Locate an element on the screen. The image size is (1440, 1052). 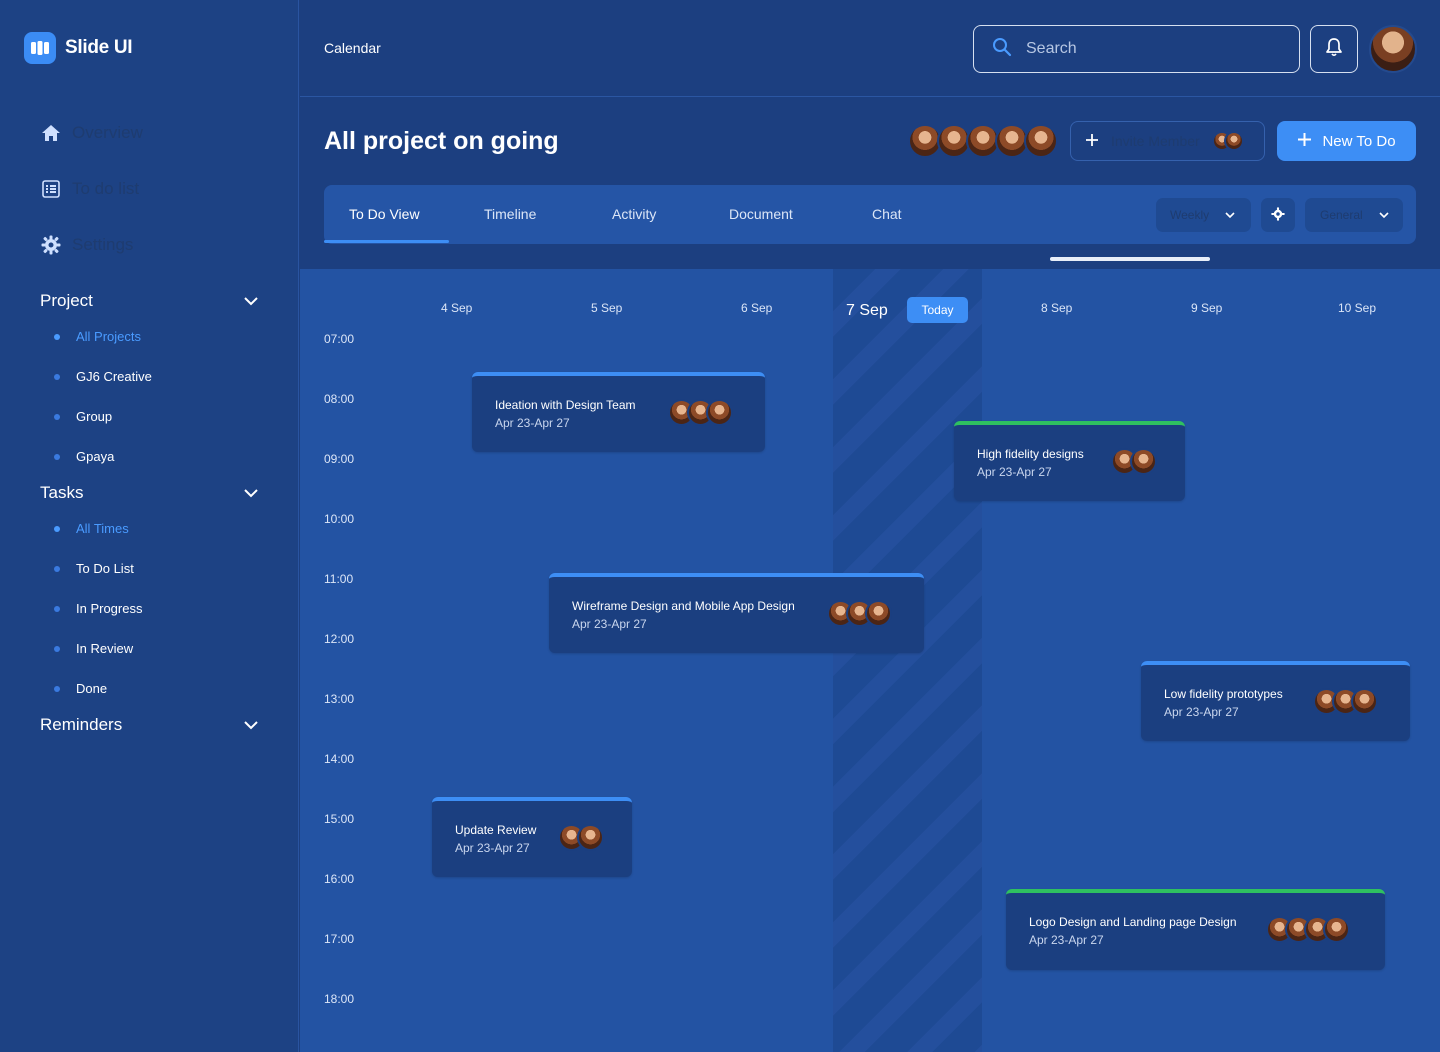
event-title: High fidelity designs is located at coordinates (1030, 454).